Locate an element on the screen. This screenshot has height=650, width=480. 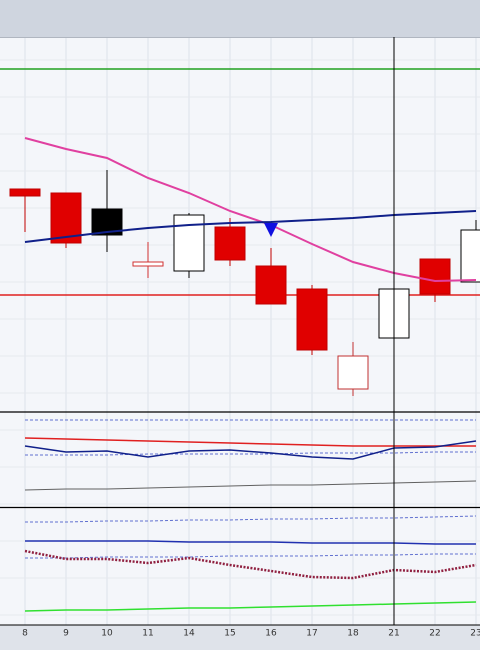
x-tick-label: 8 is located at coordinates (25, 634).